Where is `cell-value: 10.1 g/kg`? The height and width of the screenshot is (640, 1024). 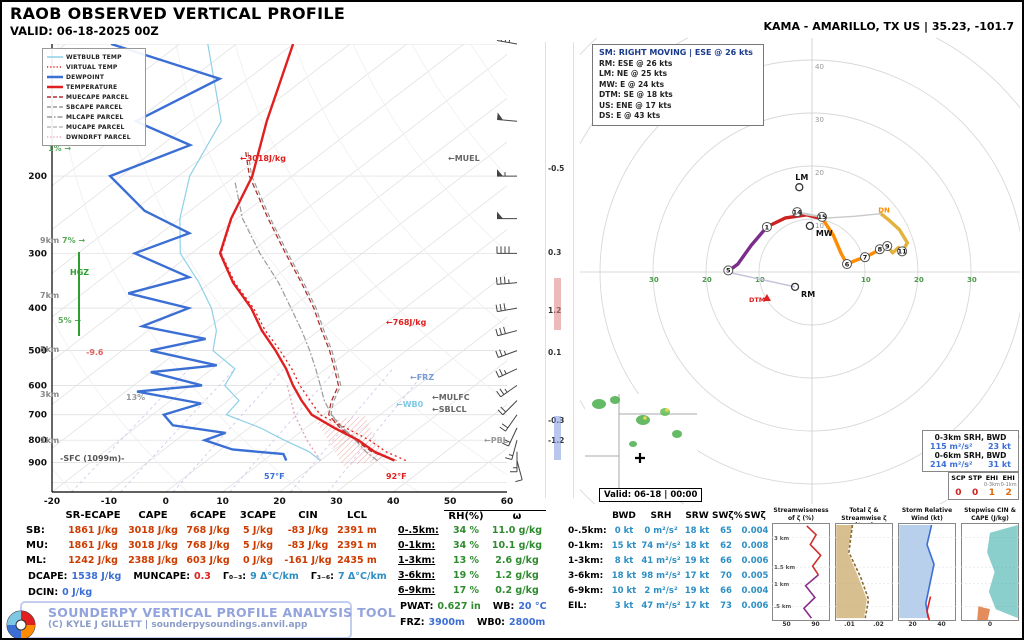
cell-value: 10.1 g/kg is located at coordinates (517, 545).